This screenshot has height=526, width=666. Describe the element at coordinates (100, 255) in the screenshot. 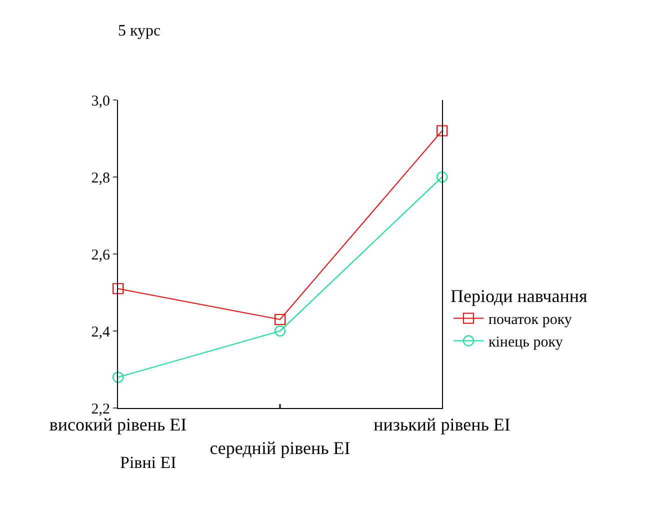

I see `y-tick-label: 2,6` at that location.